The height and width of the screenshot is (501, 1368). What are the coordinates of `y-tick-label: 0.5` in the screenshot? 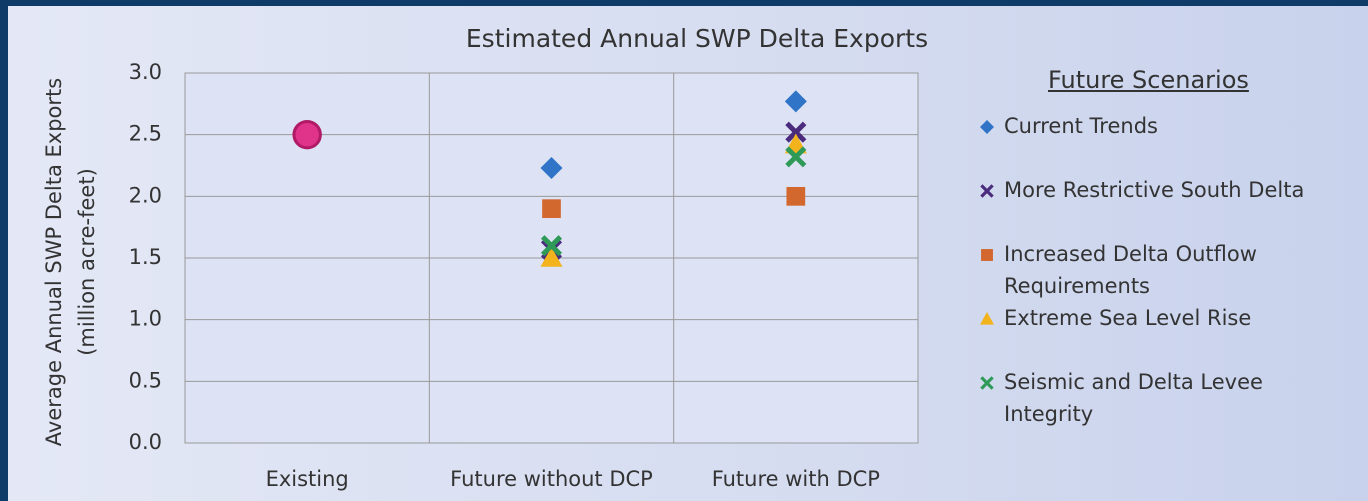 It's located at (145, 380).